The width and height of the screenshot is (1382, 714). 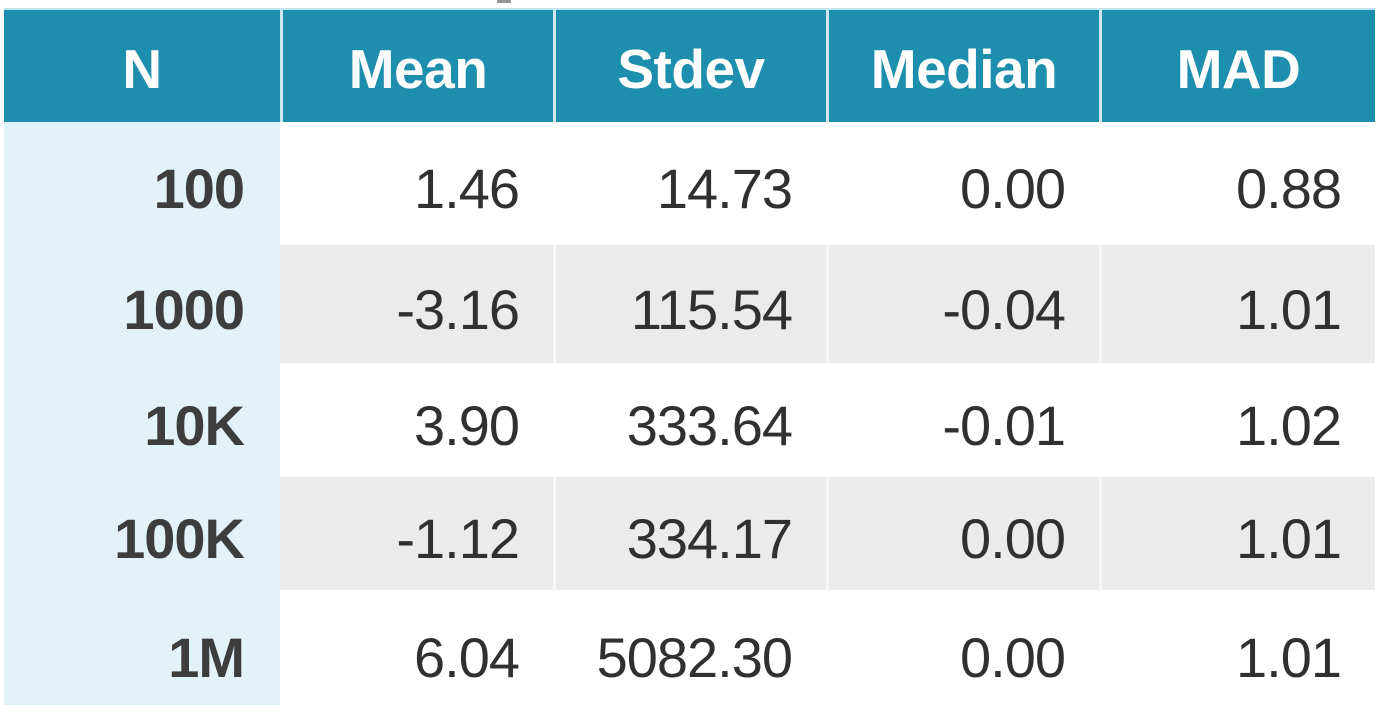 I want to click on column-header-n: N, so click(x=142, y=69).